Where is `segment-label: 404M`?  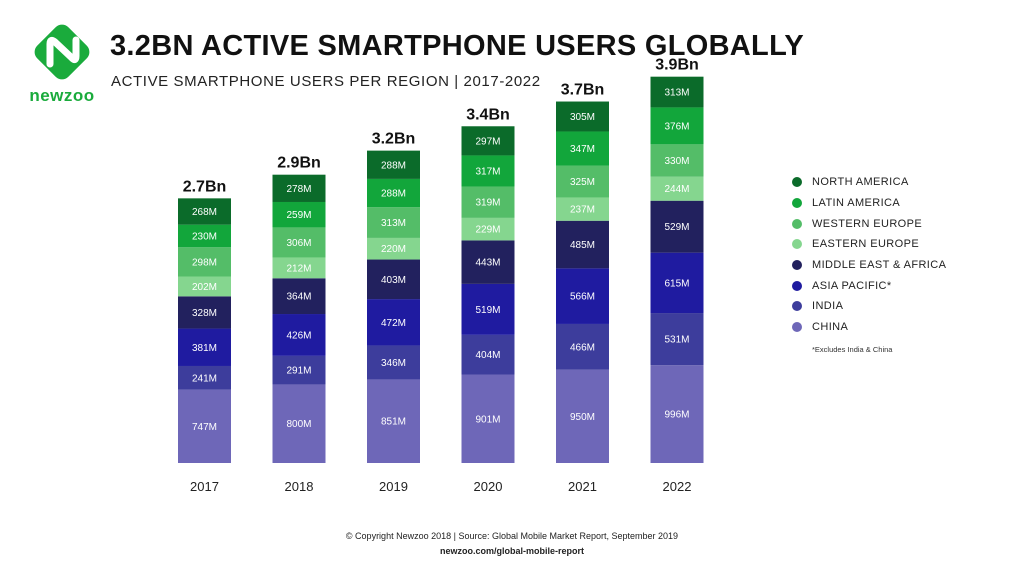 segment-label: 404M is located at coordinates (487, 355).